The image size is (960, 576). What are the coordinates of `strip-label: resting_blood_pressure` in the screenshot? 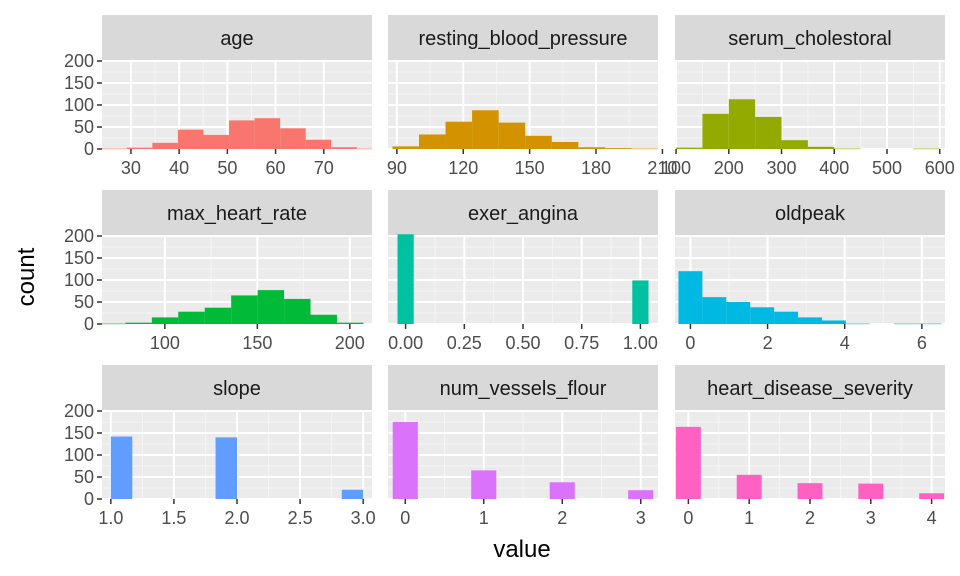 It's located at (522, 39).